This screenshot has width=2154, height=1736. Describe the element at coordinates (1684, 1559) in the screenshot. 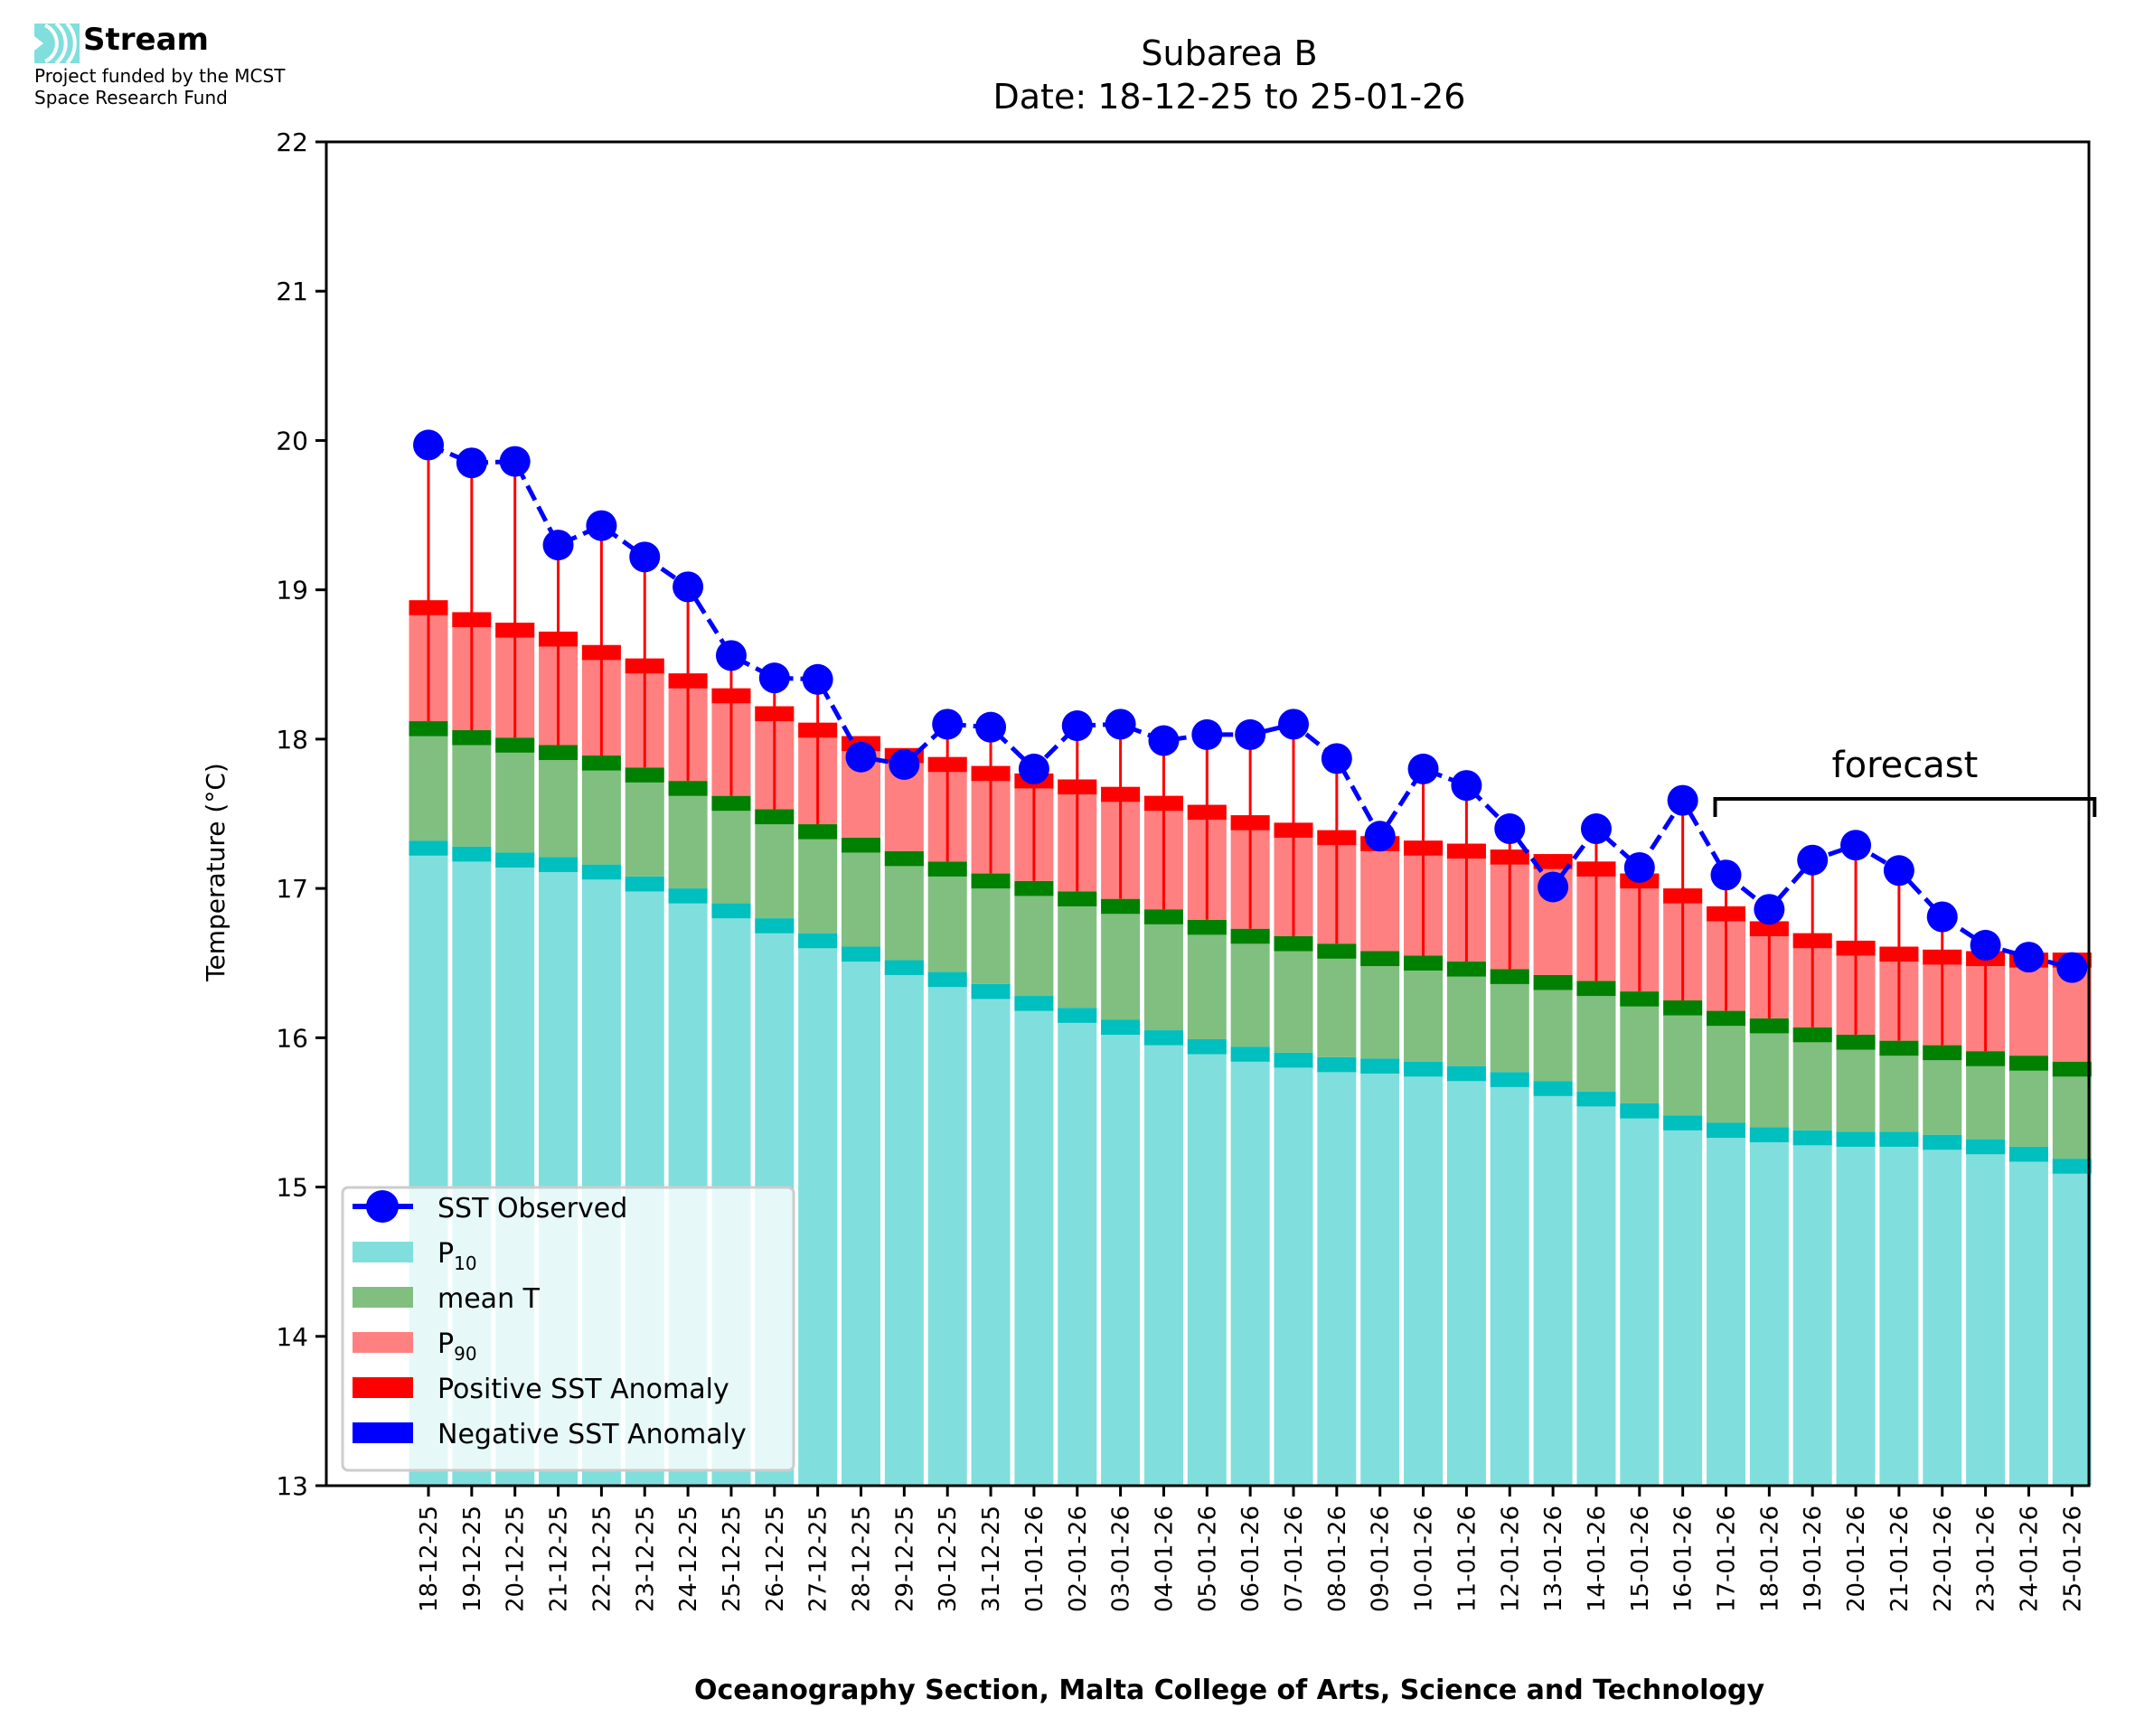

I see `x-tick-label: 16-01-26` at that location.